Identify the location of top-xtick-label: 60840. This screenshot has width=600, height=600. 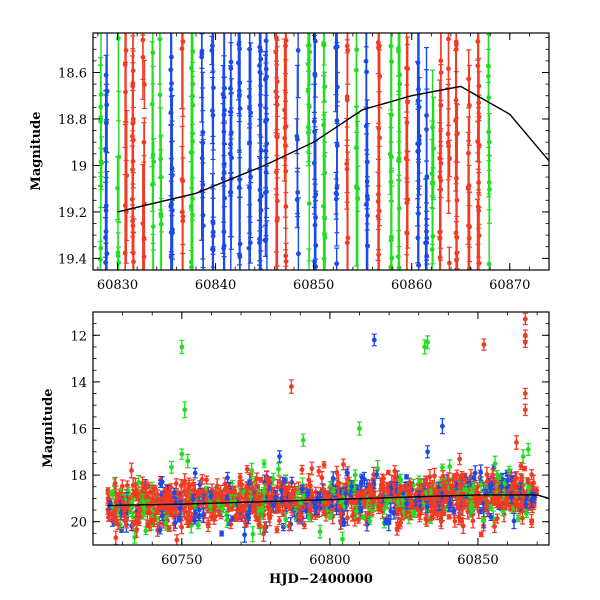
(215, 285).